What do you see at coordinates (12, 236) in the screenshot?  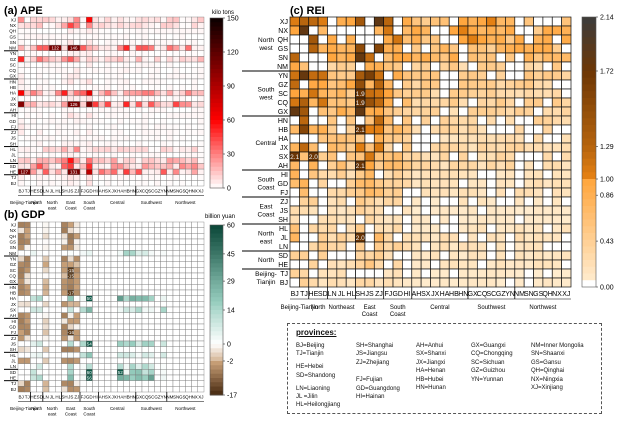 I see `row-tick-label: QH` at bounding box center [12, 236].